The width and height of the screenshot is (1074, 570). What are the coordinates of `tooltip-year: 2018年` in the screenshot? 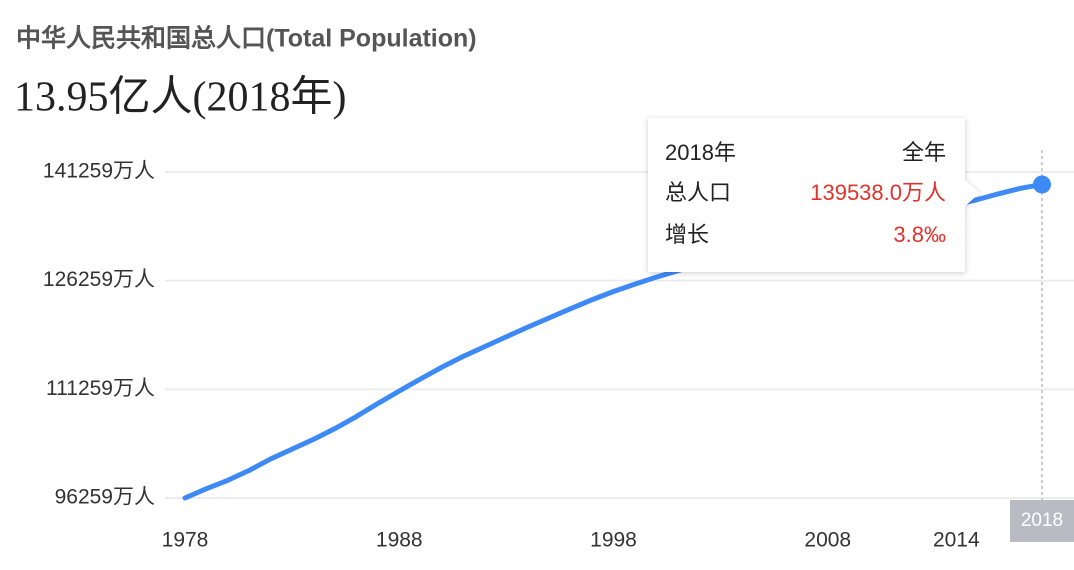 It's located at (700, 152).